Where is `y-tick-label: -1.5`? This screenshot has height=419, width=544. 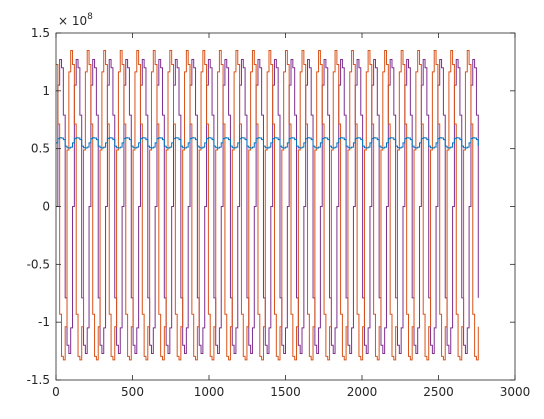 y-tick-label: -1.5 is located at coordinates (38, 380).